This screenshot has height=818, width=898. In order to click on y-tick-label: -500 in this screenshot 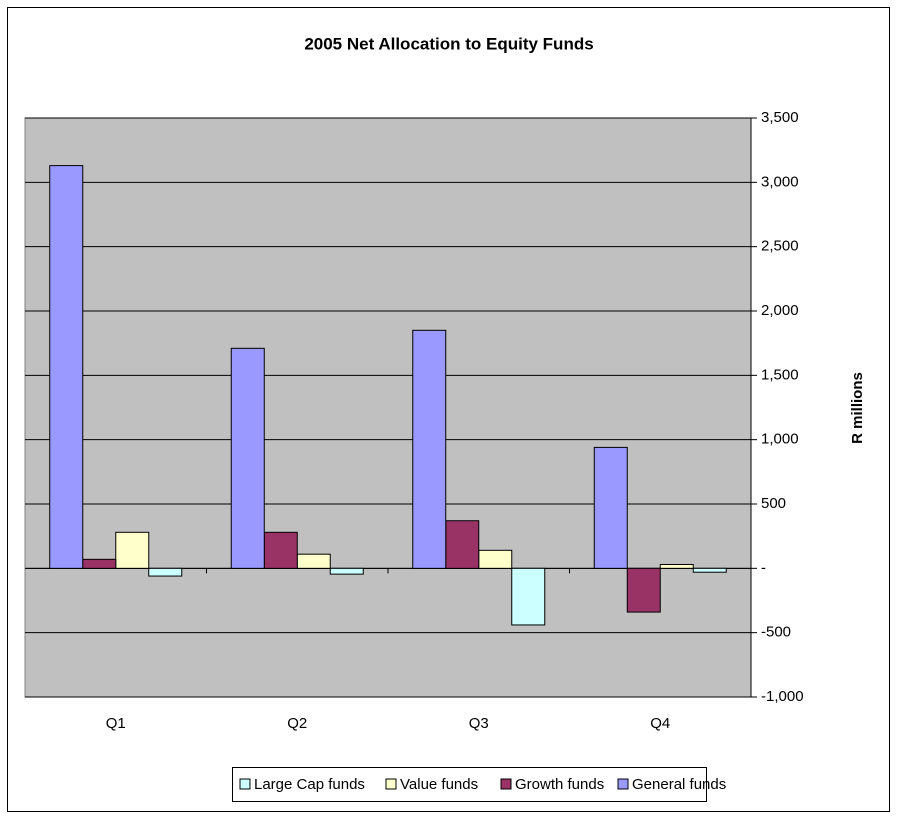, I will do `click(776, 632)`.